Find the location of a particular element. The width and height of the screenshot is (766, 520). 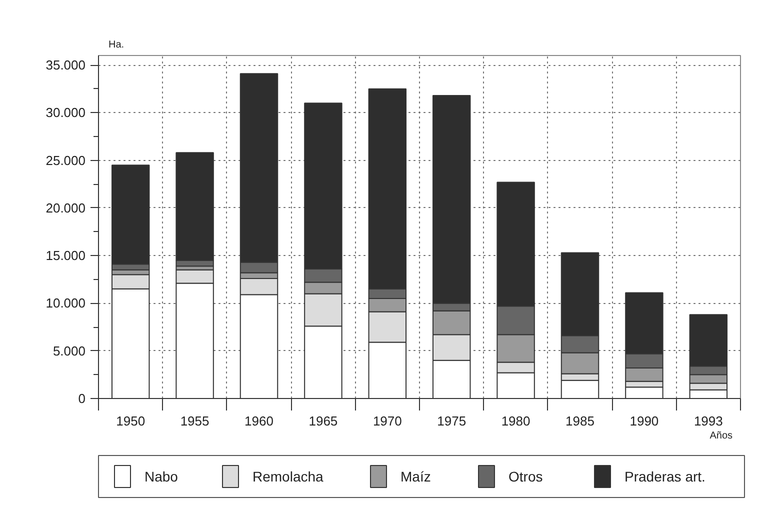

legend-label: Praderas art. is located at coordinates (665, 476).